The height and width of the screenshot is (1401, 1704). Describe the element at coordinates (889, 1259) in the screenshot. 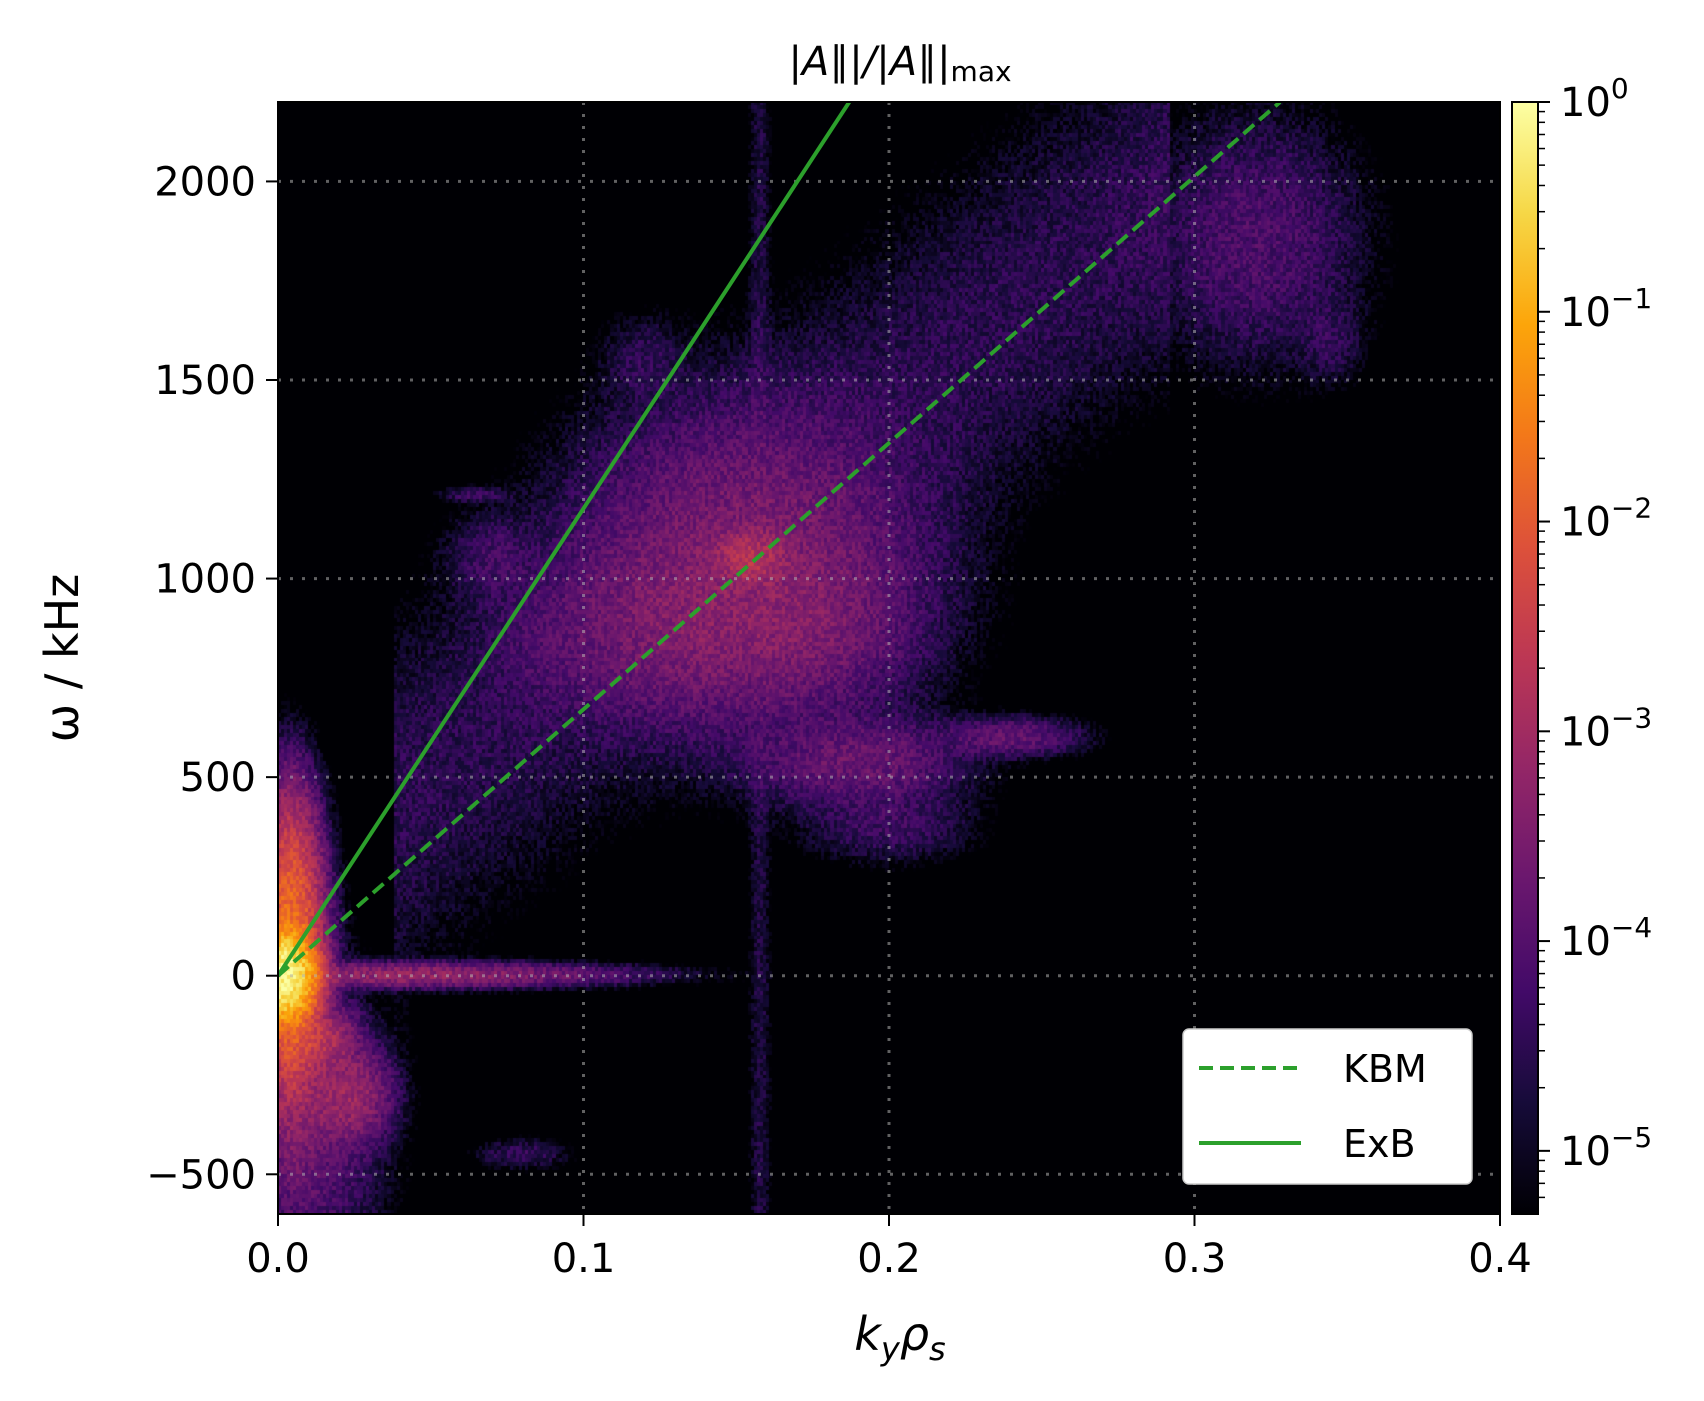

I see `x-tick-label: 0.2` at that location.